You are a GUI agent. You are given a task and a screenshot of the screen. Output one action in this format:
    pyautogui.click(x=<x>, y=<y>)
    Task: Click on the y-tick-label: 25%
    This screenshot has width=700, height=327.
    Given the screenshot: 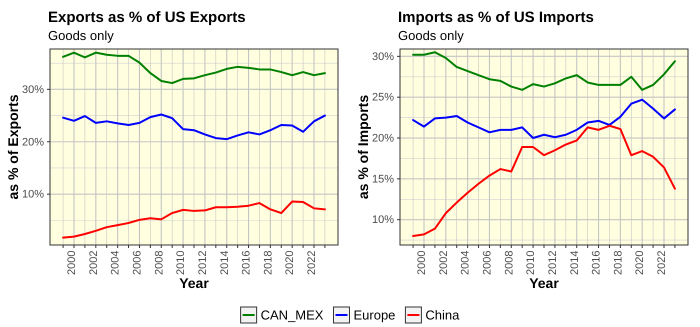 What is the action you would take?
    pyautogui.click(x=383, y=98)
    